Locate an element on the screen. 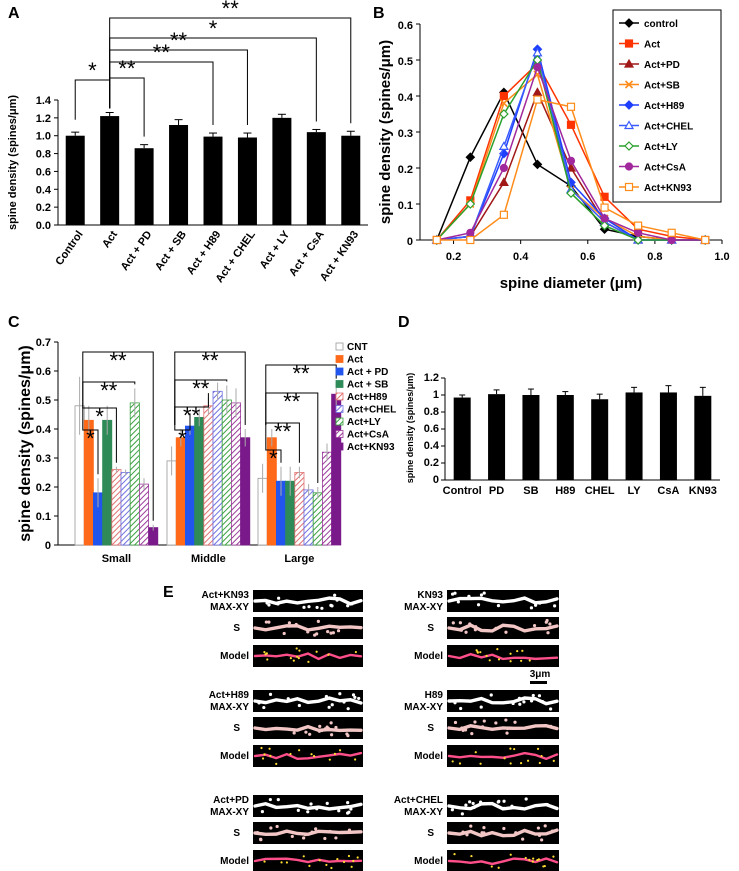 The height and width of the screenshot is (871, 739). legend-label: Act + PD is located at coordinates (367, 372).